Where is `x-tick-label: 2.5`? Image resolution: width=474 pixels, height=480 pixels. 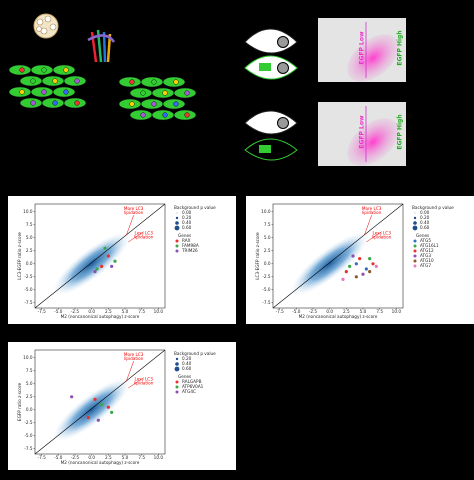
x-tick-label: 2.5 is located at coordinates (108, 311).